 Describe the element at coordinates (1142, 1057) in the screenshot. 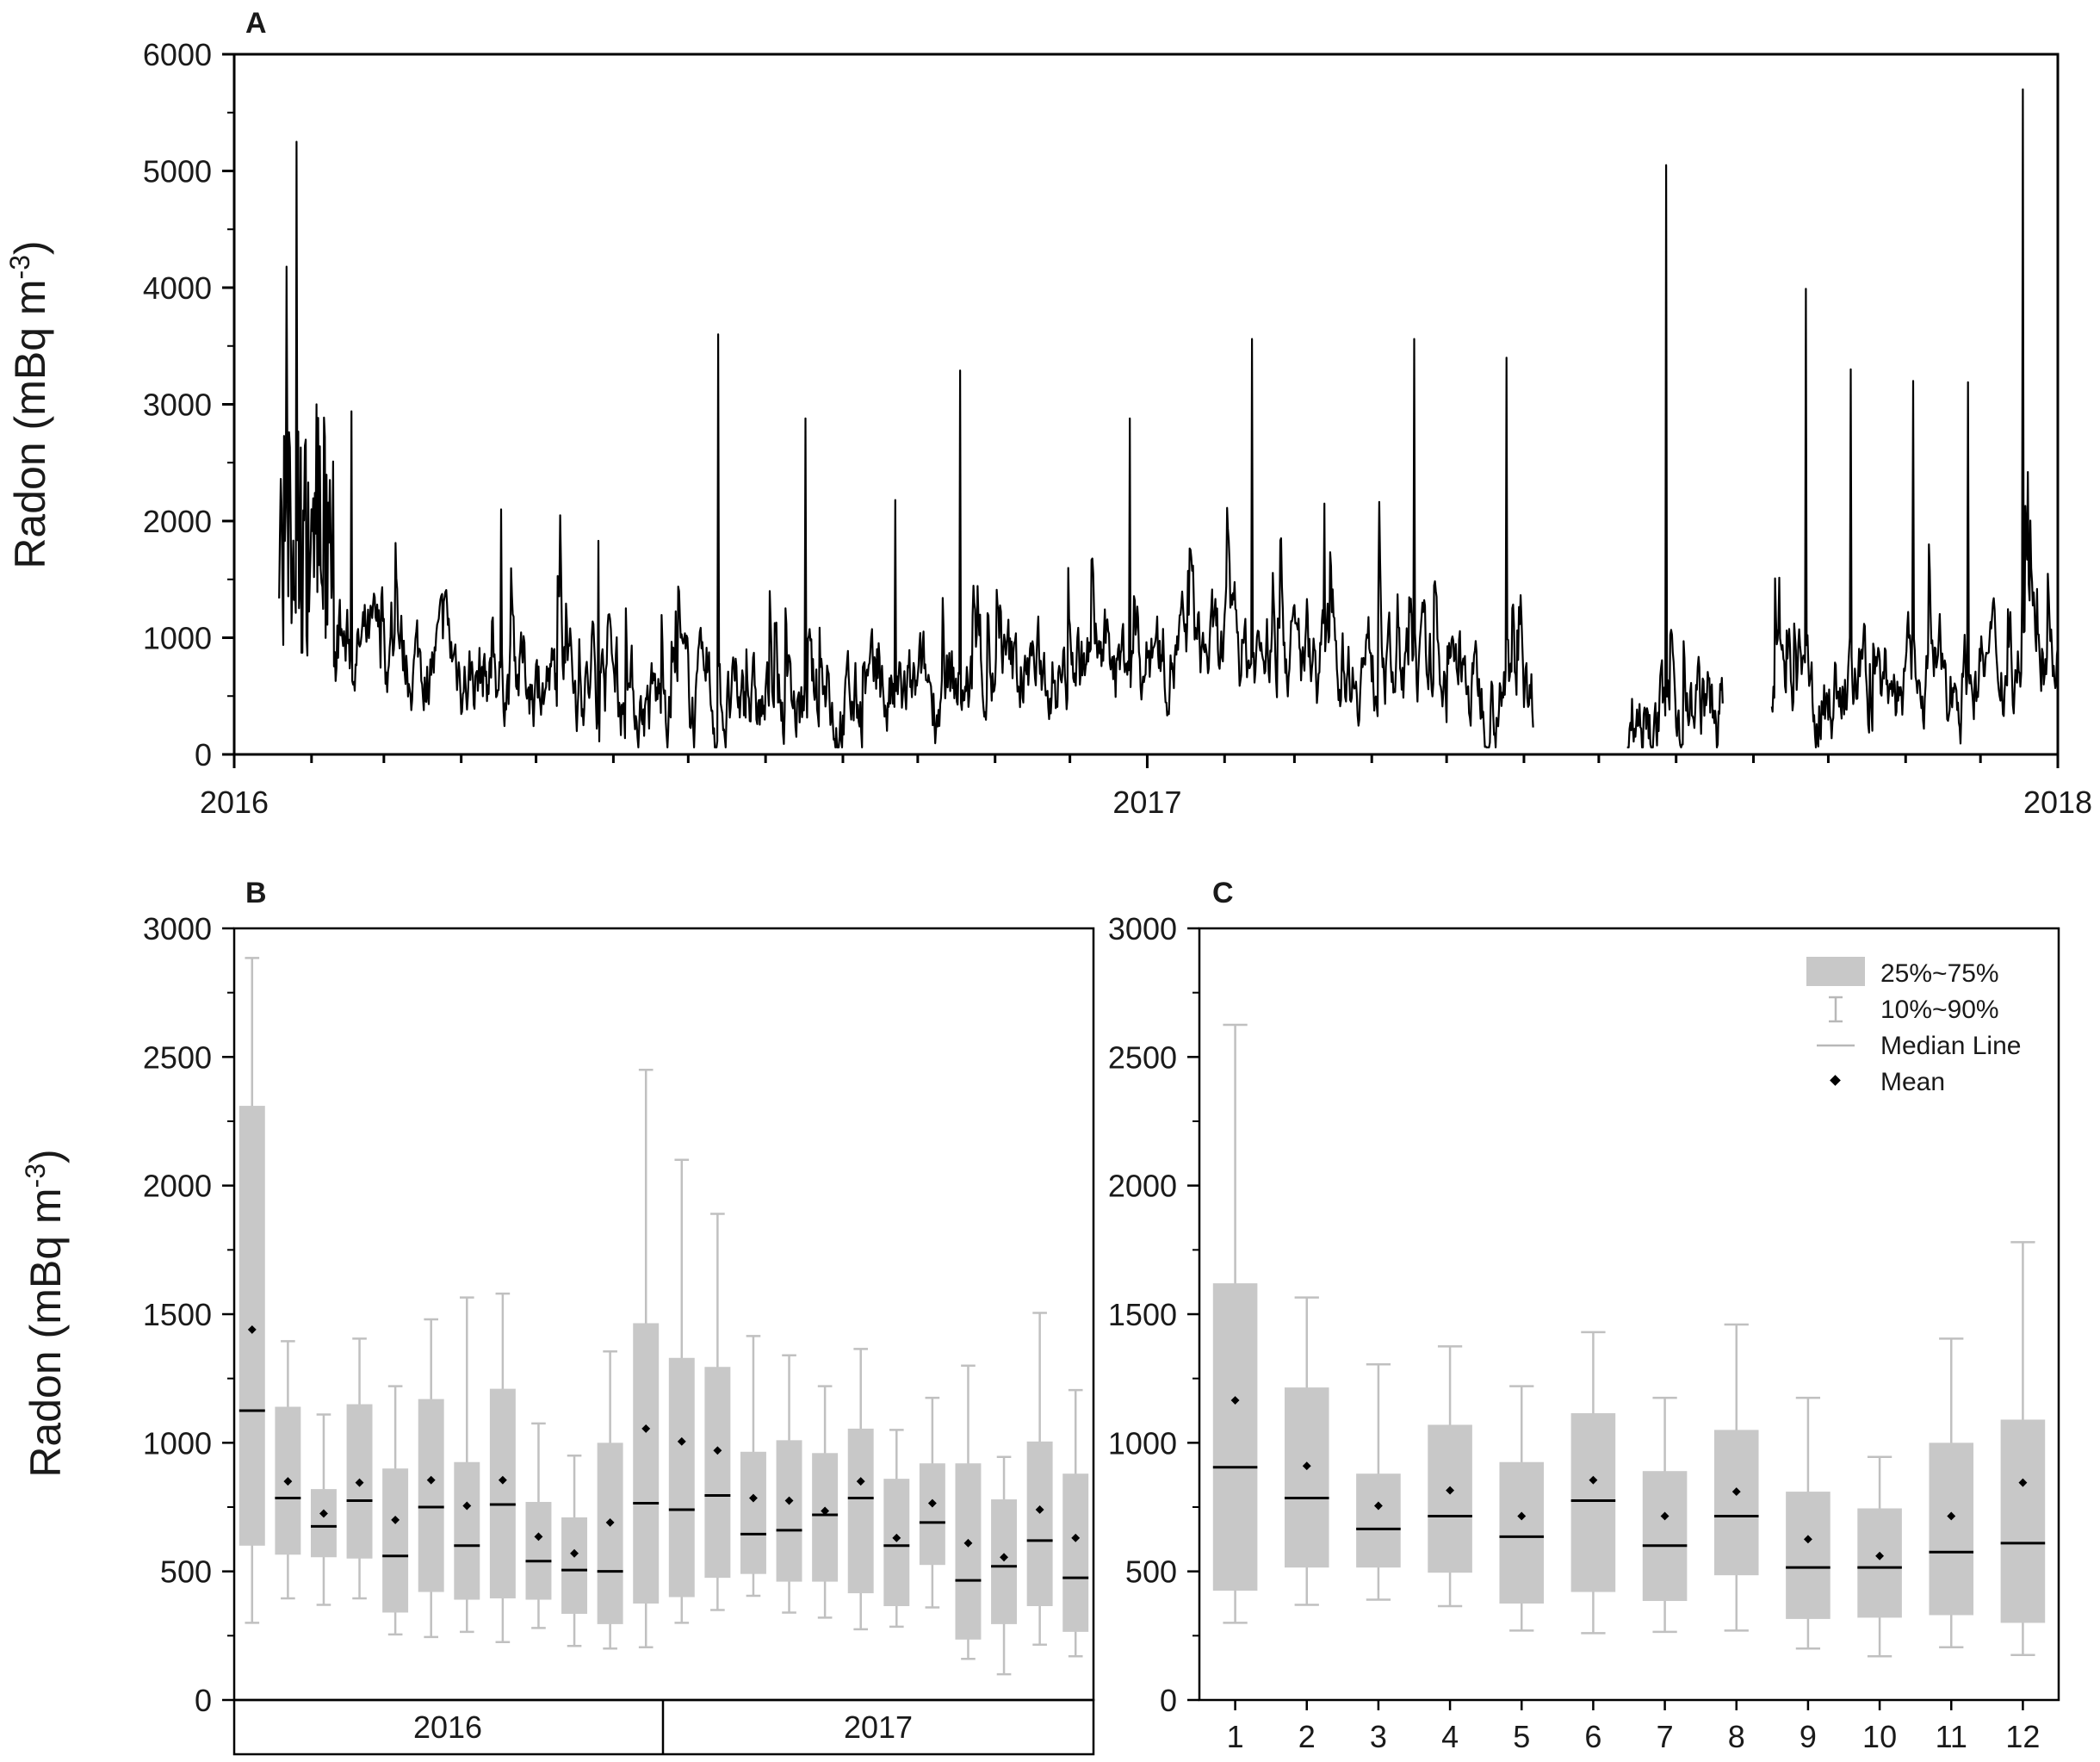

I see `y-tick-label: 2500` at that location.